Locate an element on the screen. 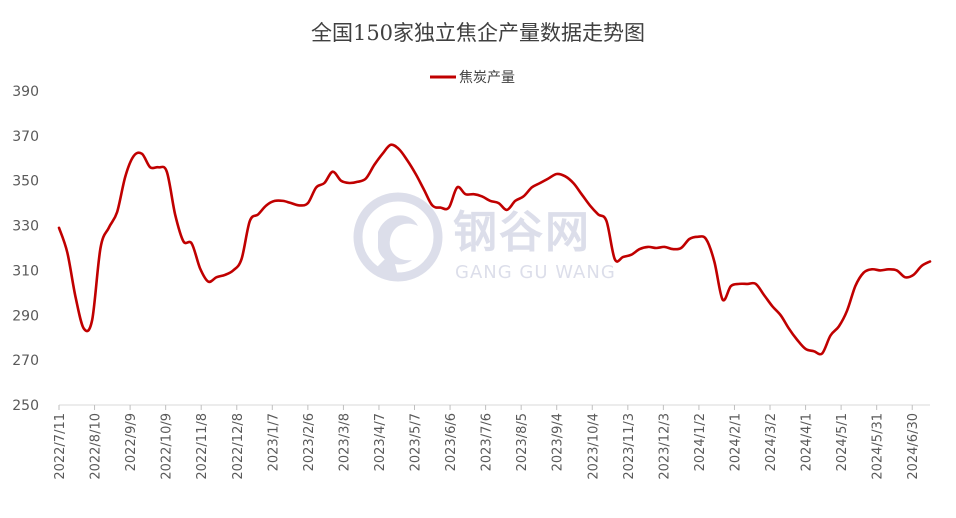  x-tick-label: 2023/1/7 is located at coordinates (273, 442).